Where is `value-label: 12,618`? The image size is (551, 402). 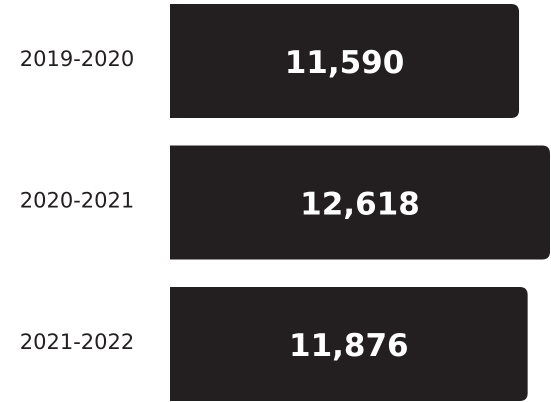 value-label: 12,618 is located at coordinates (360, 205).